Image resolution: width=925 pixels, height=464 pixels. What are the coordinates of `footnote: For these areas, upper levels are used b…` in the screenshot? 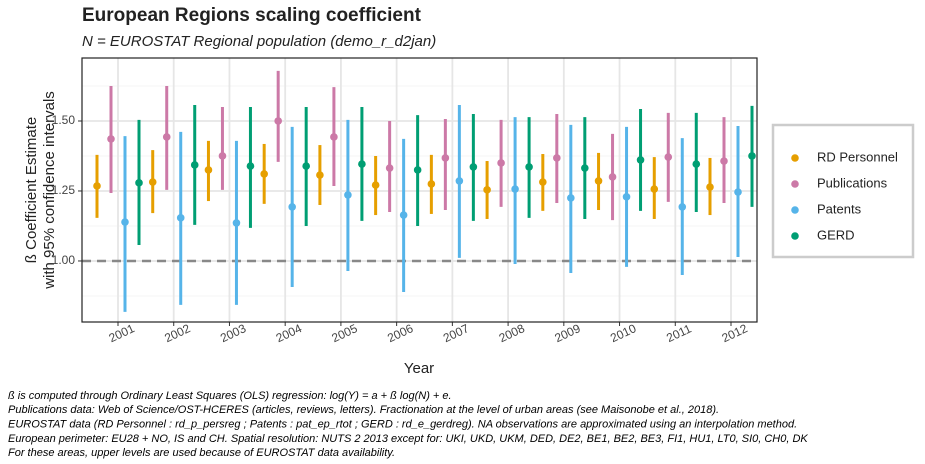 It's located at (201, 453).